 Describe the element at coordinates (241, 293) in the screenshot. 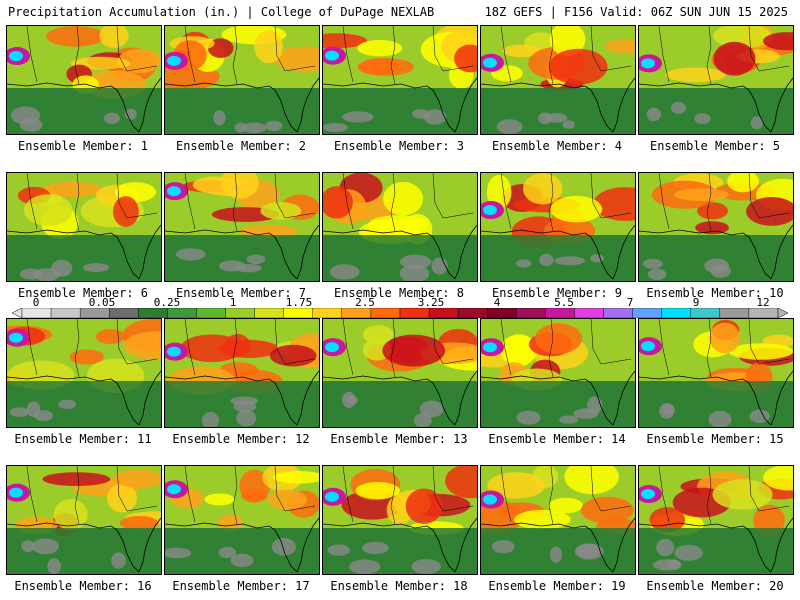

I see `ensemble-member-label: Ensemble Member: 7` at that location.